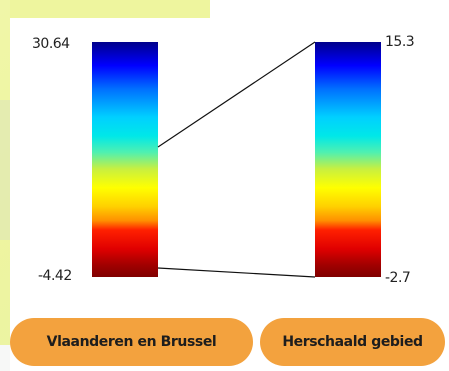 The height and width of the screenshot is (371, 449). I want to click on color-scale-full, so click(125, 159).